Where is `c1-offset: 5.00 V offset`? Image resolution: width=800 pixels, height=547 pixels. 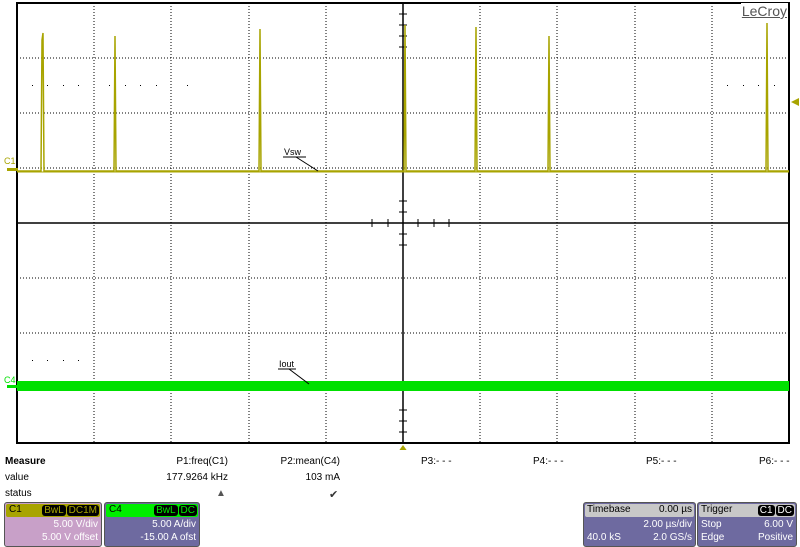 c1-offset: 5.00 V offset is located at coordinates (70, 537).